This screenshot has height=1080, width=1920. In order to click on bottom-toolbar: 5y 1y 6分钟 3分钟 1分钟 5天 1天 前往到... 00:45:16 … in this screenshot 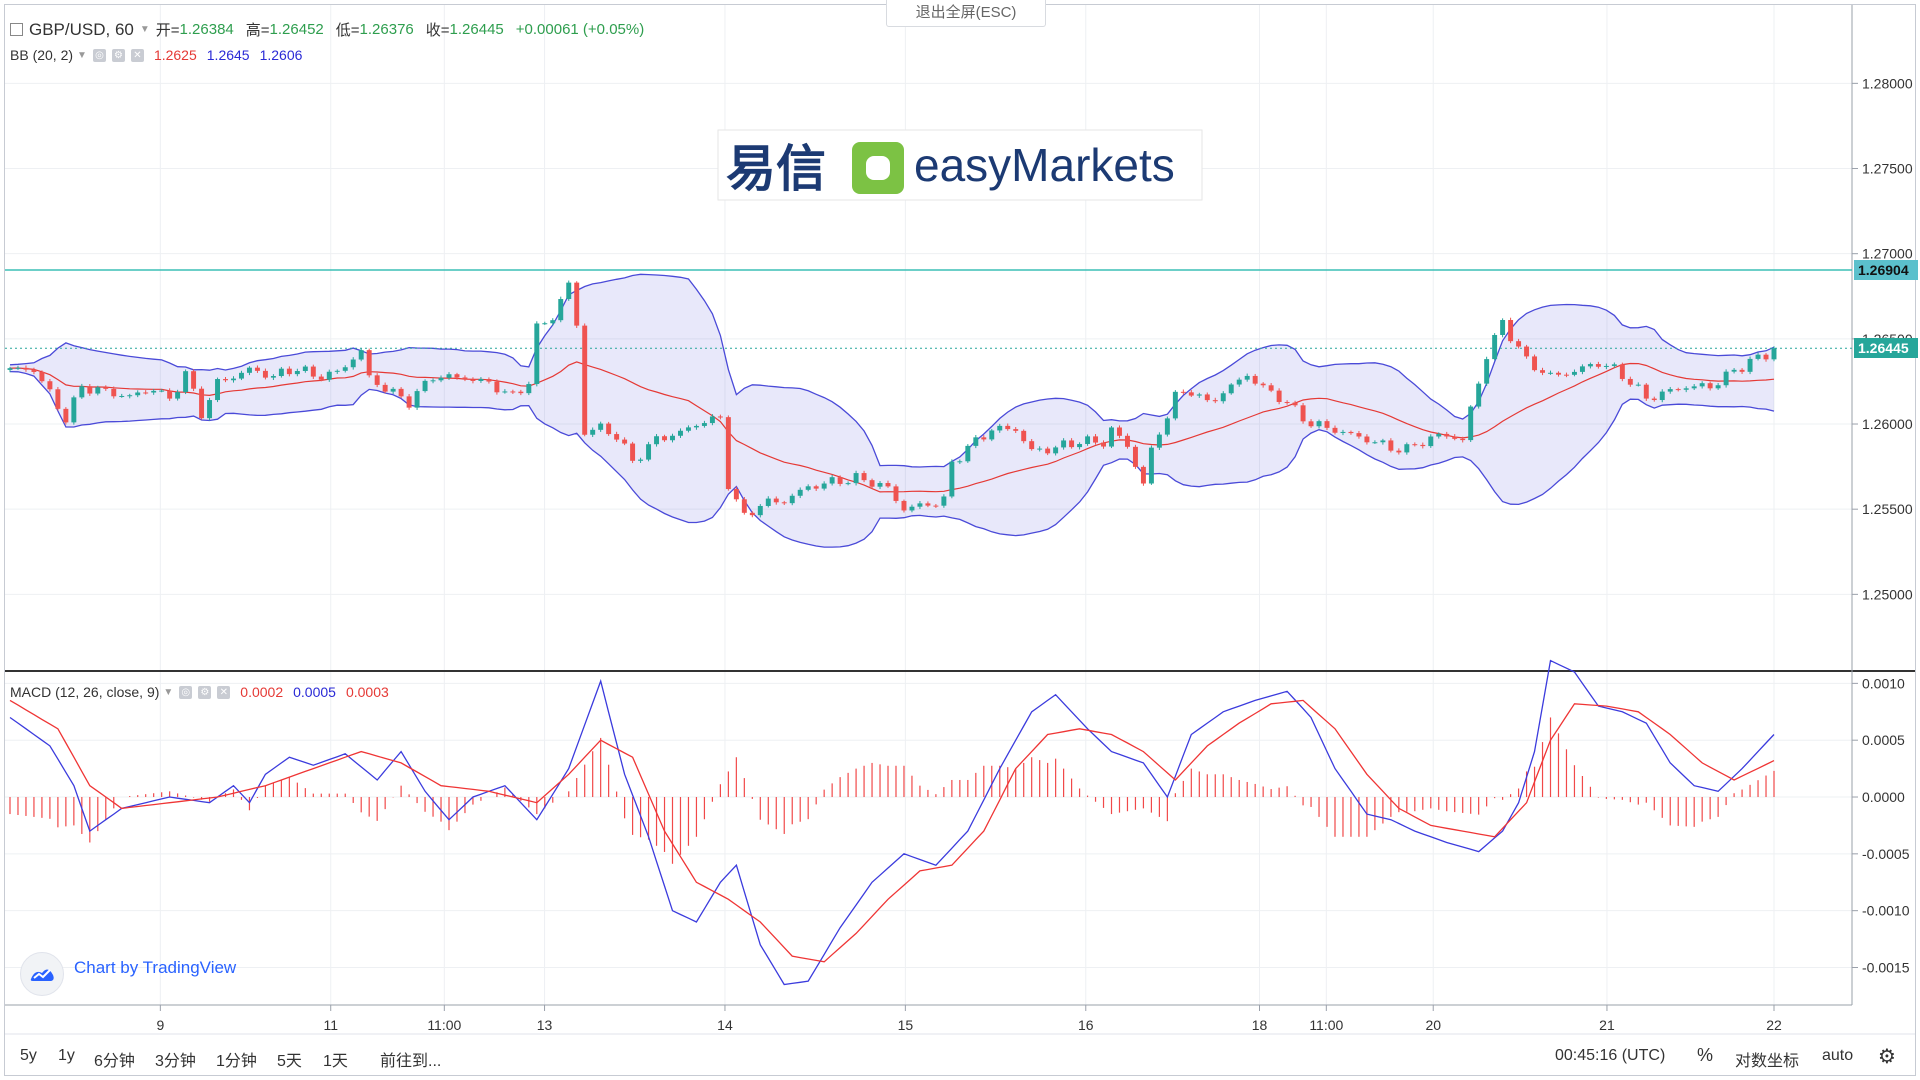, I will do `click(960, 1057)`.